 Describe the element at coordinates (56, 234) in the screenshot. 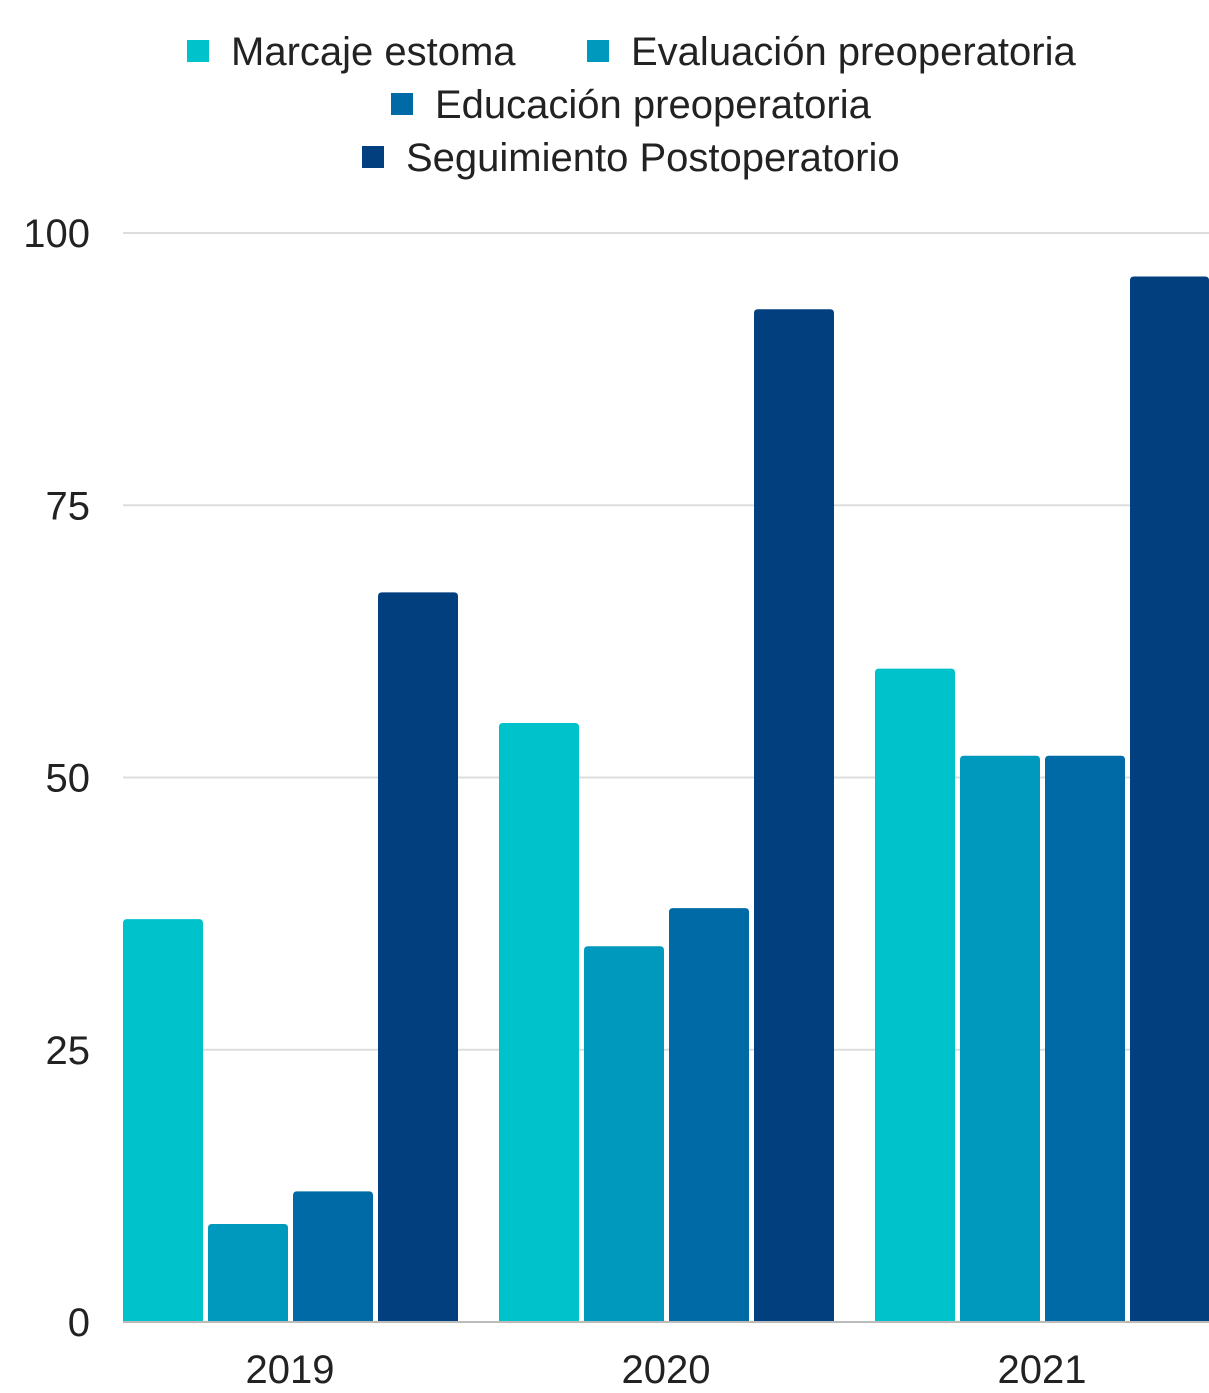

I see `y-tick-label: 100` at that location.